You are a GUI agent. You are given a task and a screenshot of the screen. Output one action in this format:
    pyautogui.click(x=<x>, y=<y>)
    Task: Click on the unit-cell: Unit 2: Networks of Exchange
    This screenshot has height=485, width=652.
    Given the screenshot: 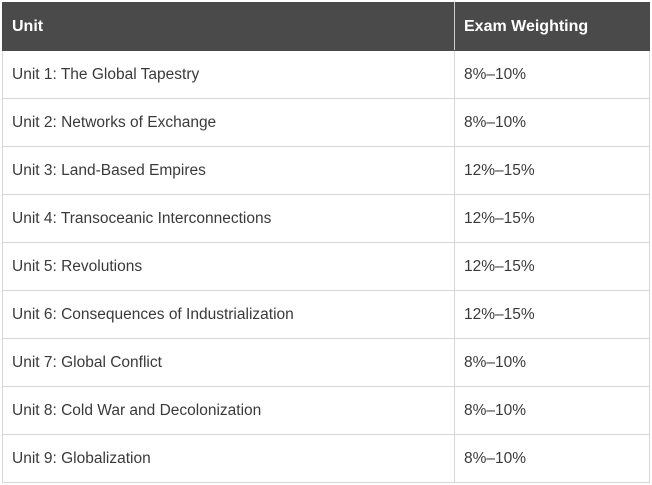 What is the action you would take?
    pyautogui.click(x=228, y=122)
    